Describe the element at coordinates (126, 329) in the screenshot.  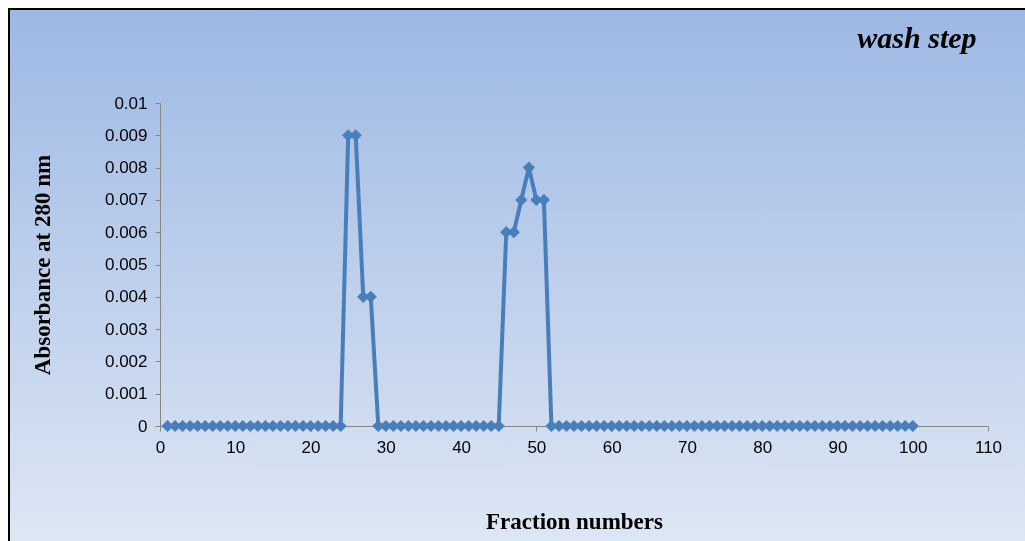
I see `y-tick-label: 0.003` at that location.